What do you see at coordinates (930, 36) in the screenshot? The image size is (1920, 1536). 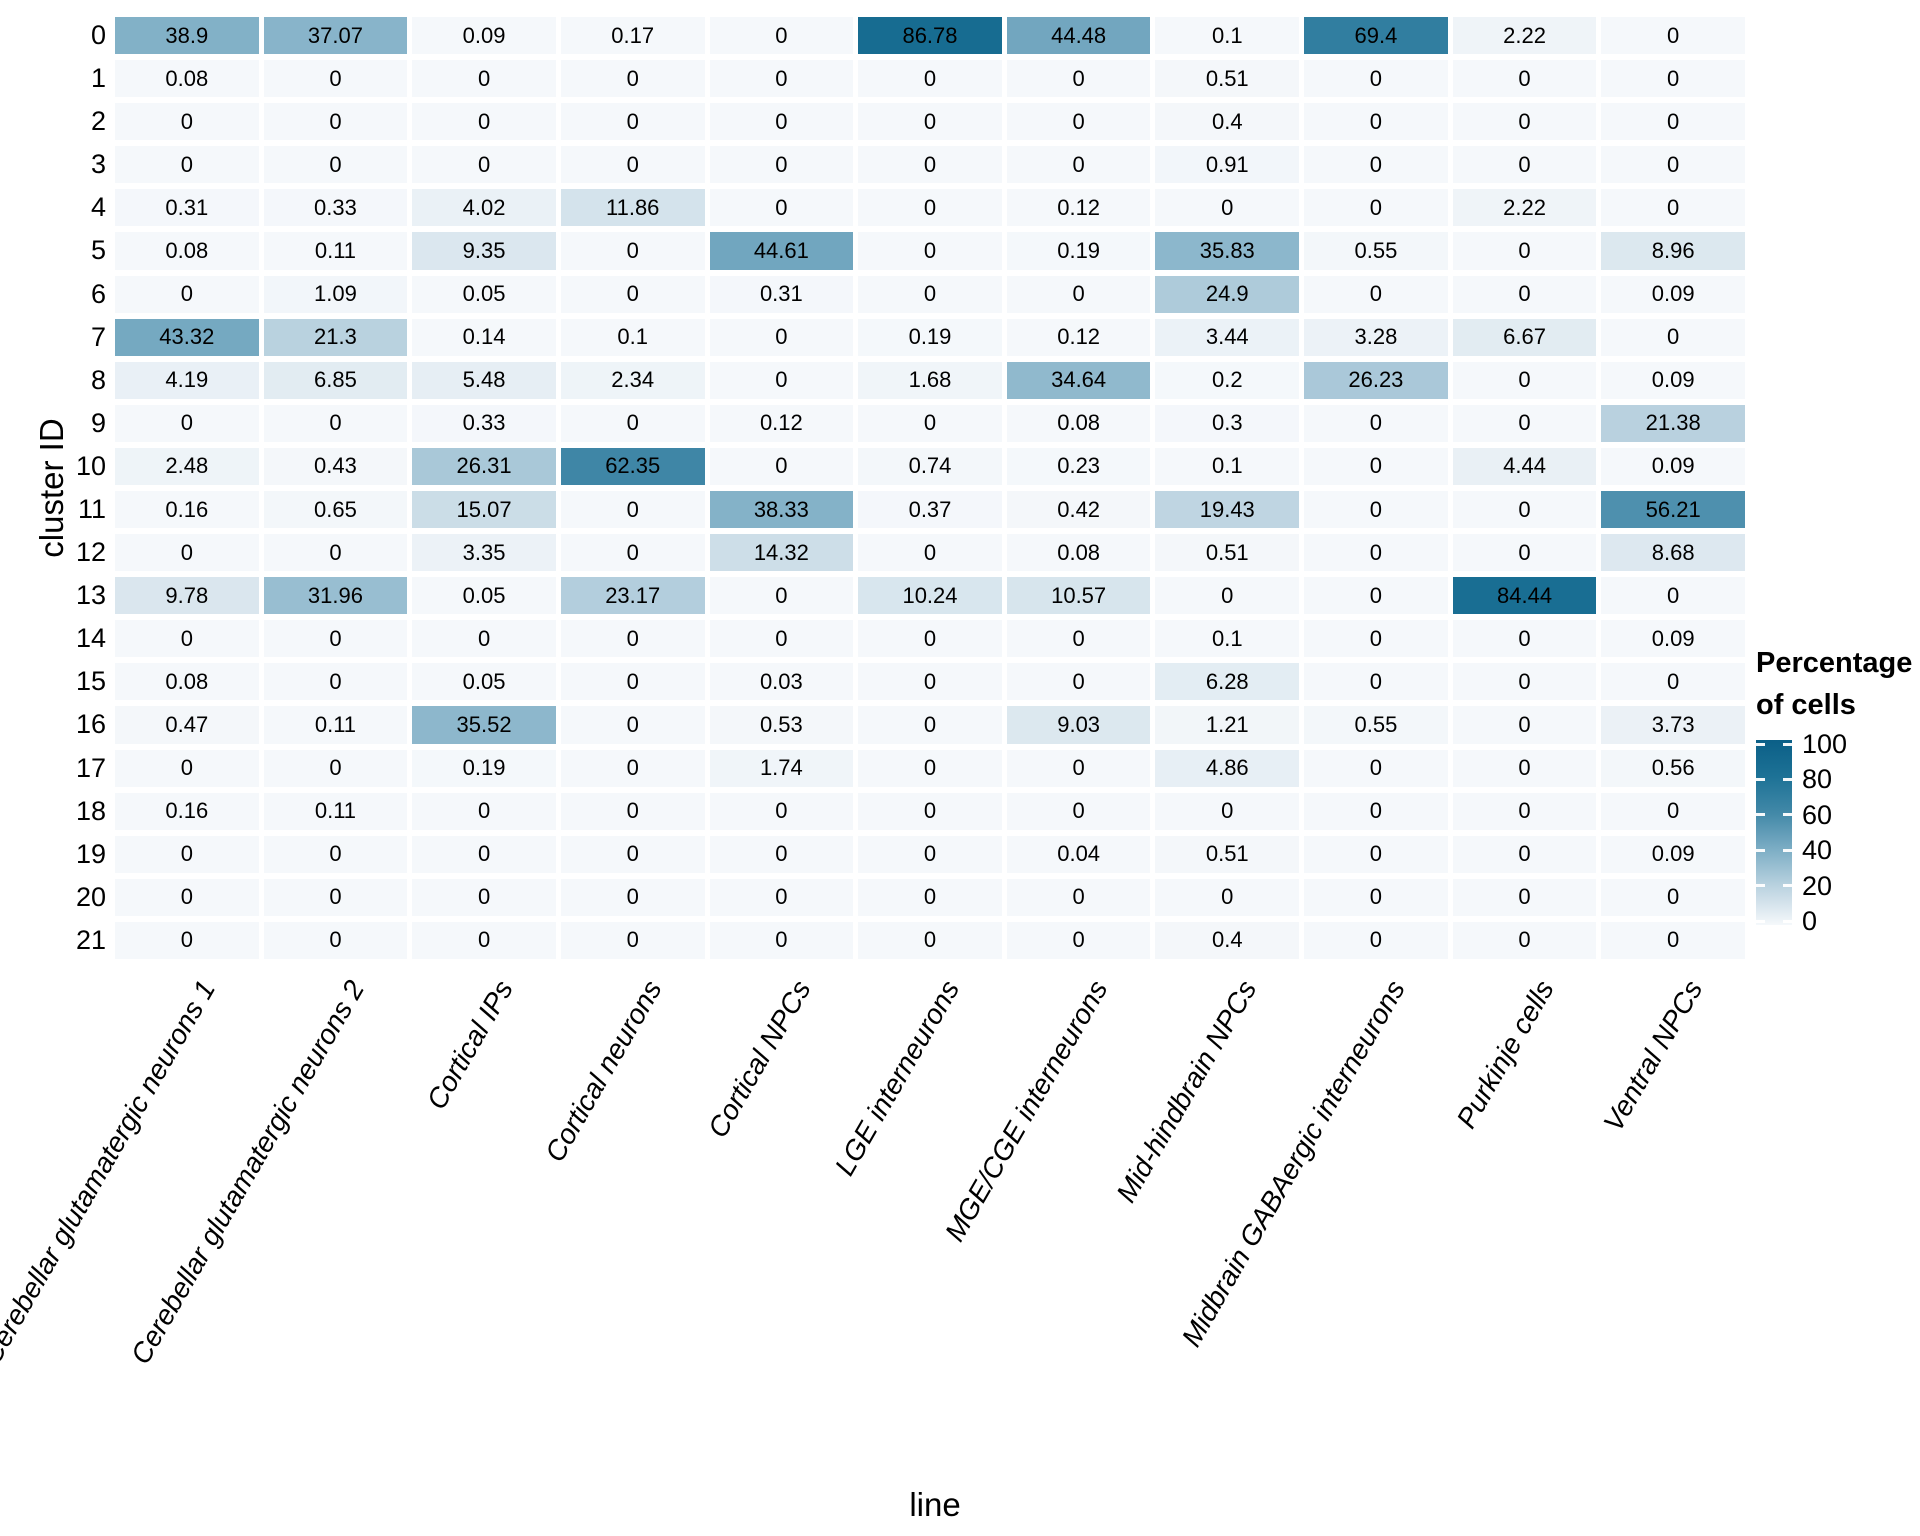 I see `heatmap-cell: 86.78` at bounding box center [930, 36].